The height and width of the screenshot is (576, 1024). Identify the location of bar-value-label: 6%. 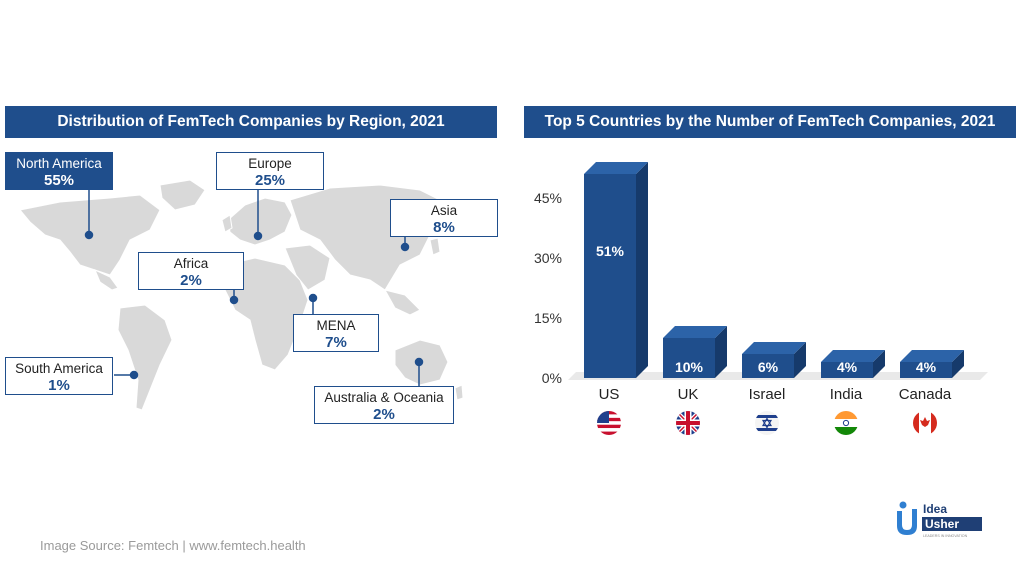
(768, 367).